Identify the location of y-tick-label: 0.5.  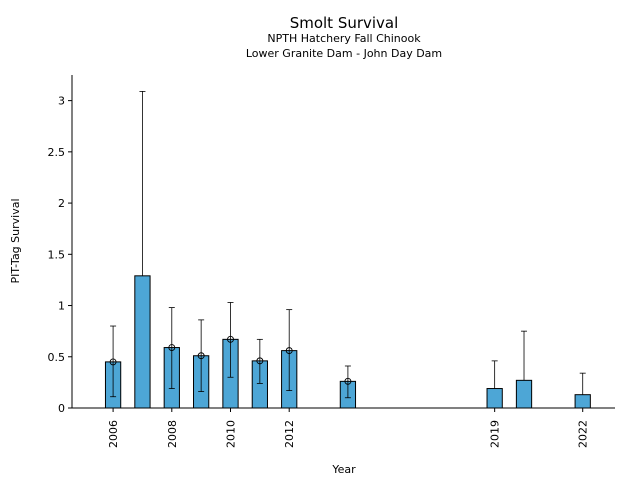
(57, 357).